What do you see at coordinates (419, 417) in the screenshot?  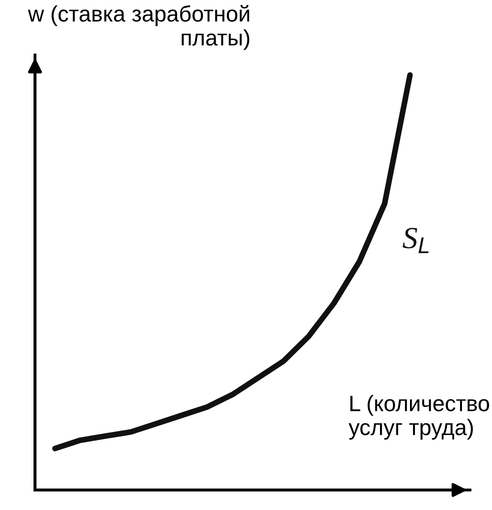 I see `x-axis-title: L (количество услуг труда)` at bounding box center [419, 417].